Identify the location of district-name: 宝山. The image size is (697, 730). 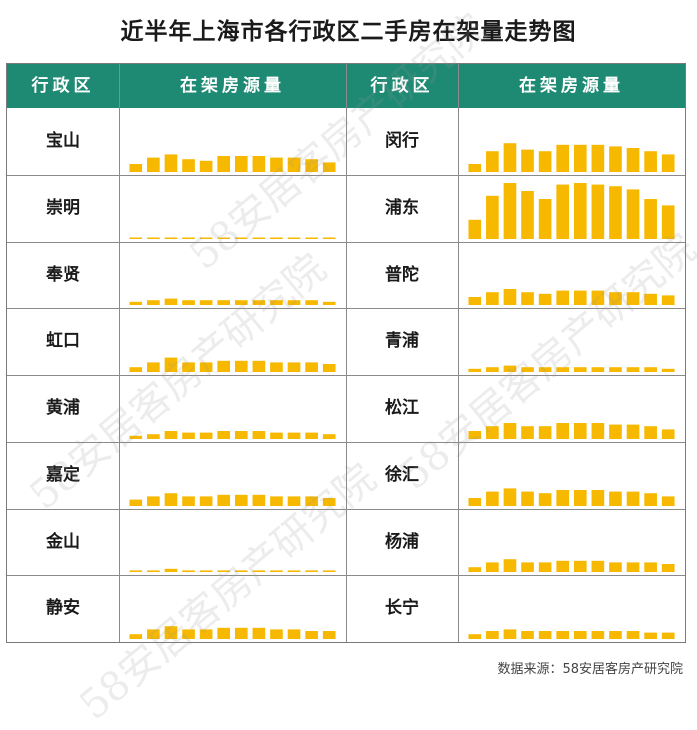
(63, 141).